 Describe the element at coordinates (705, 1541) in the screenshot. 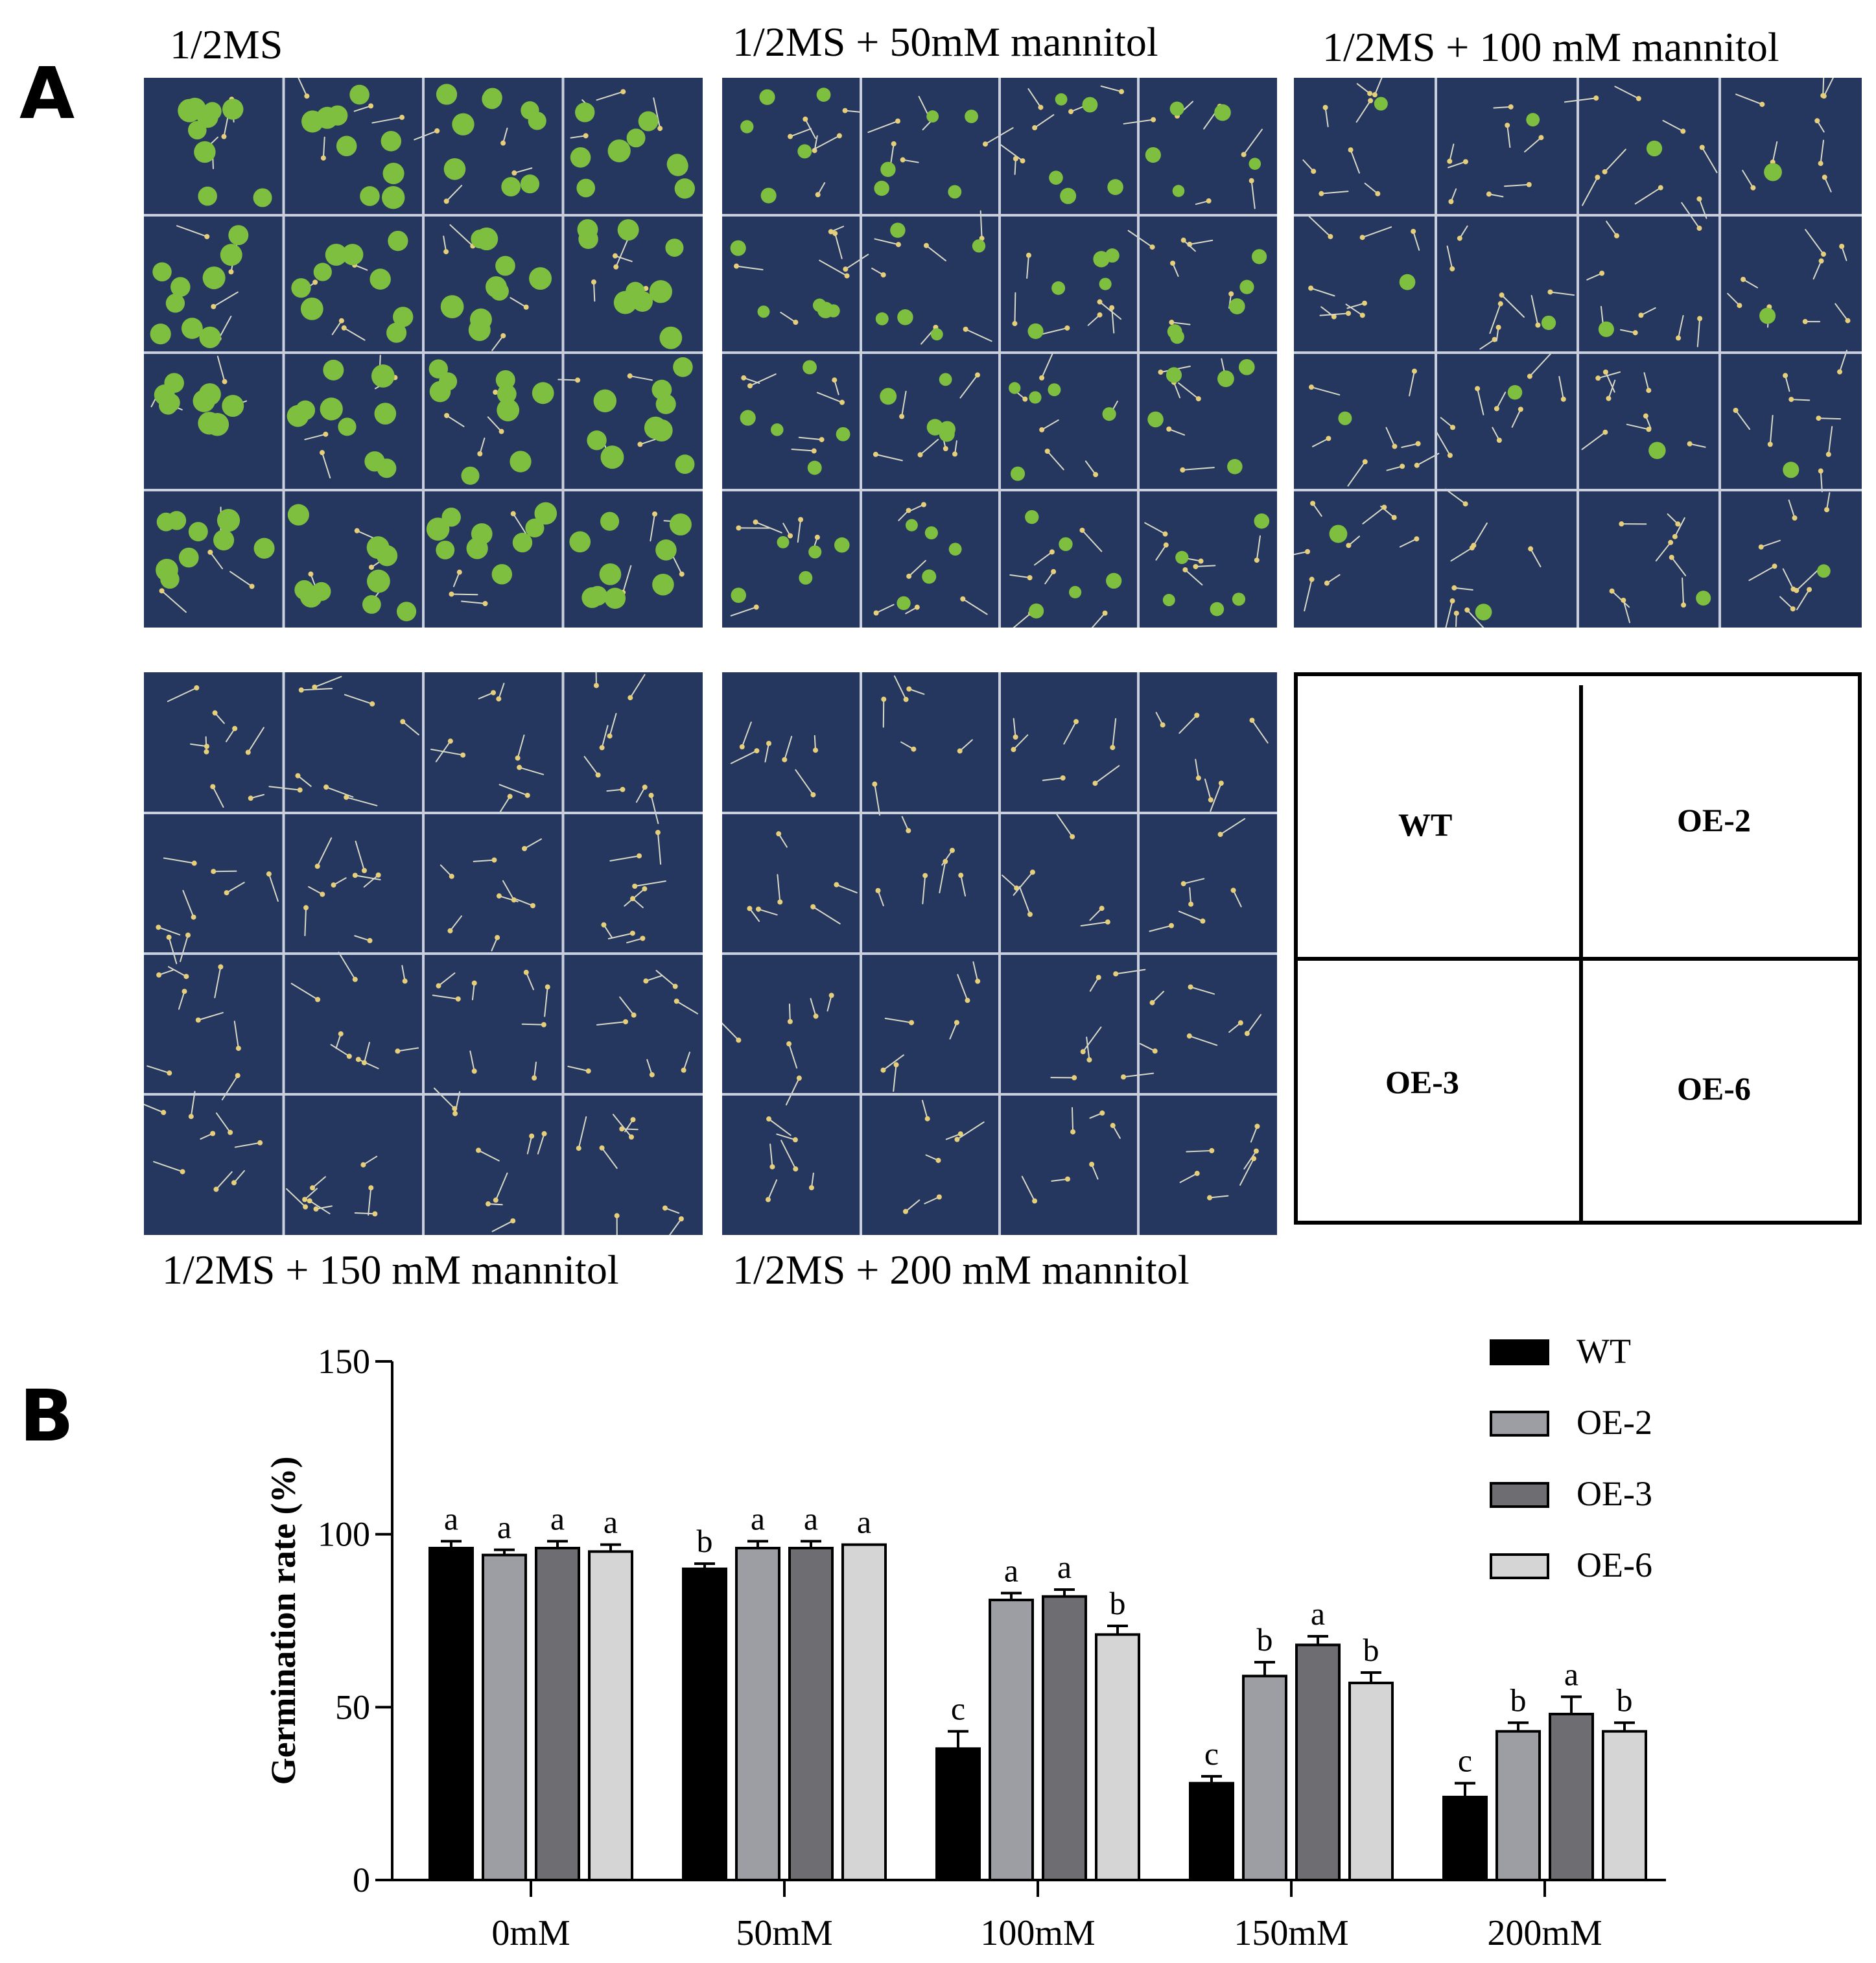

I see `significance-letter: b` at that location.